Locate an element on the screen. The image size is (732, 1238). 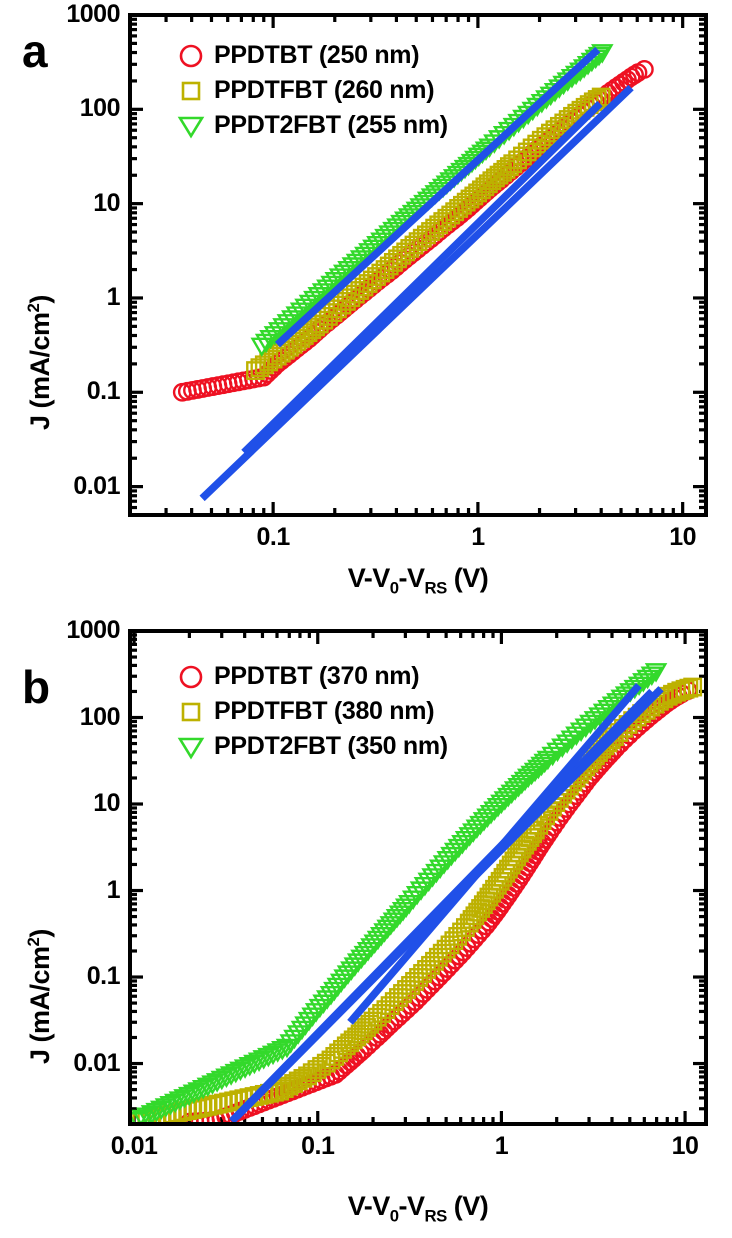
legend-item-label: PPDT2FBT (255 nm) is located at coordinates (331, 125).